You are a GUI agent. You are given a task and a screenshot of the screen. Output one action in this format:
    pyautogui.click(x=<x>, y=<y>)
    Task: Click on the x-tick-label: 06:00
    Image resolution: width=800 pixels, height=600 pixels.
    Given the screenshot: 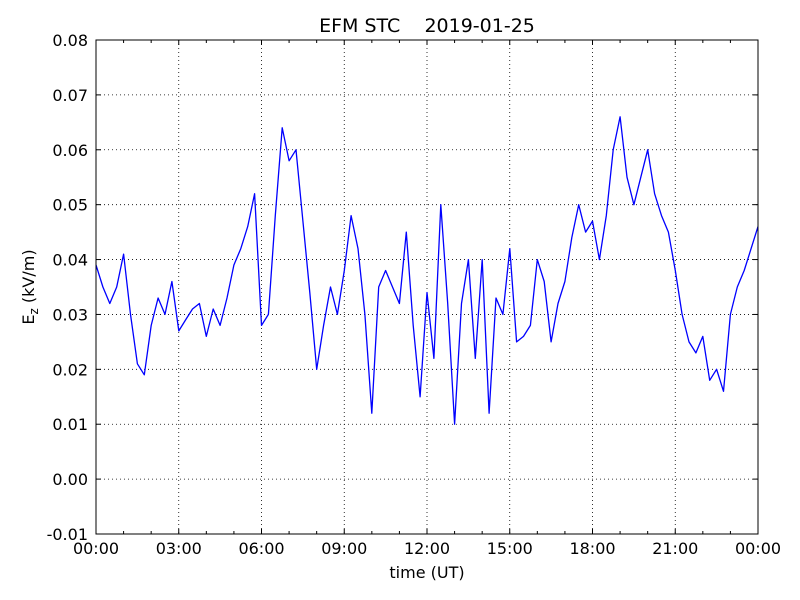 What is the action you would take?
    pyautogui.click(x=261, y=548)
    